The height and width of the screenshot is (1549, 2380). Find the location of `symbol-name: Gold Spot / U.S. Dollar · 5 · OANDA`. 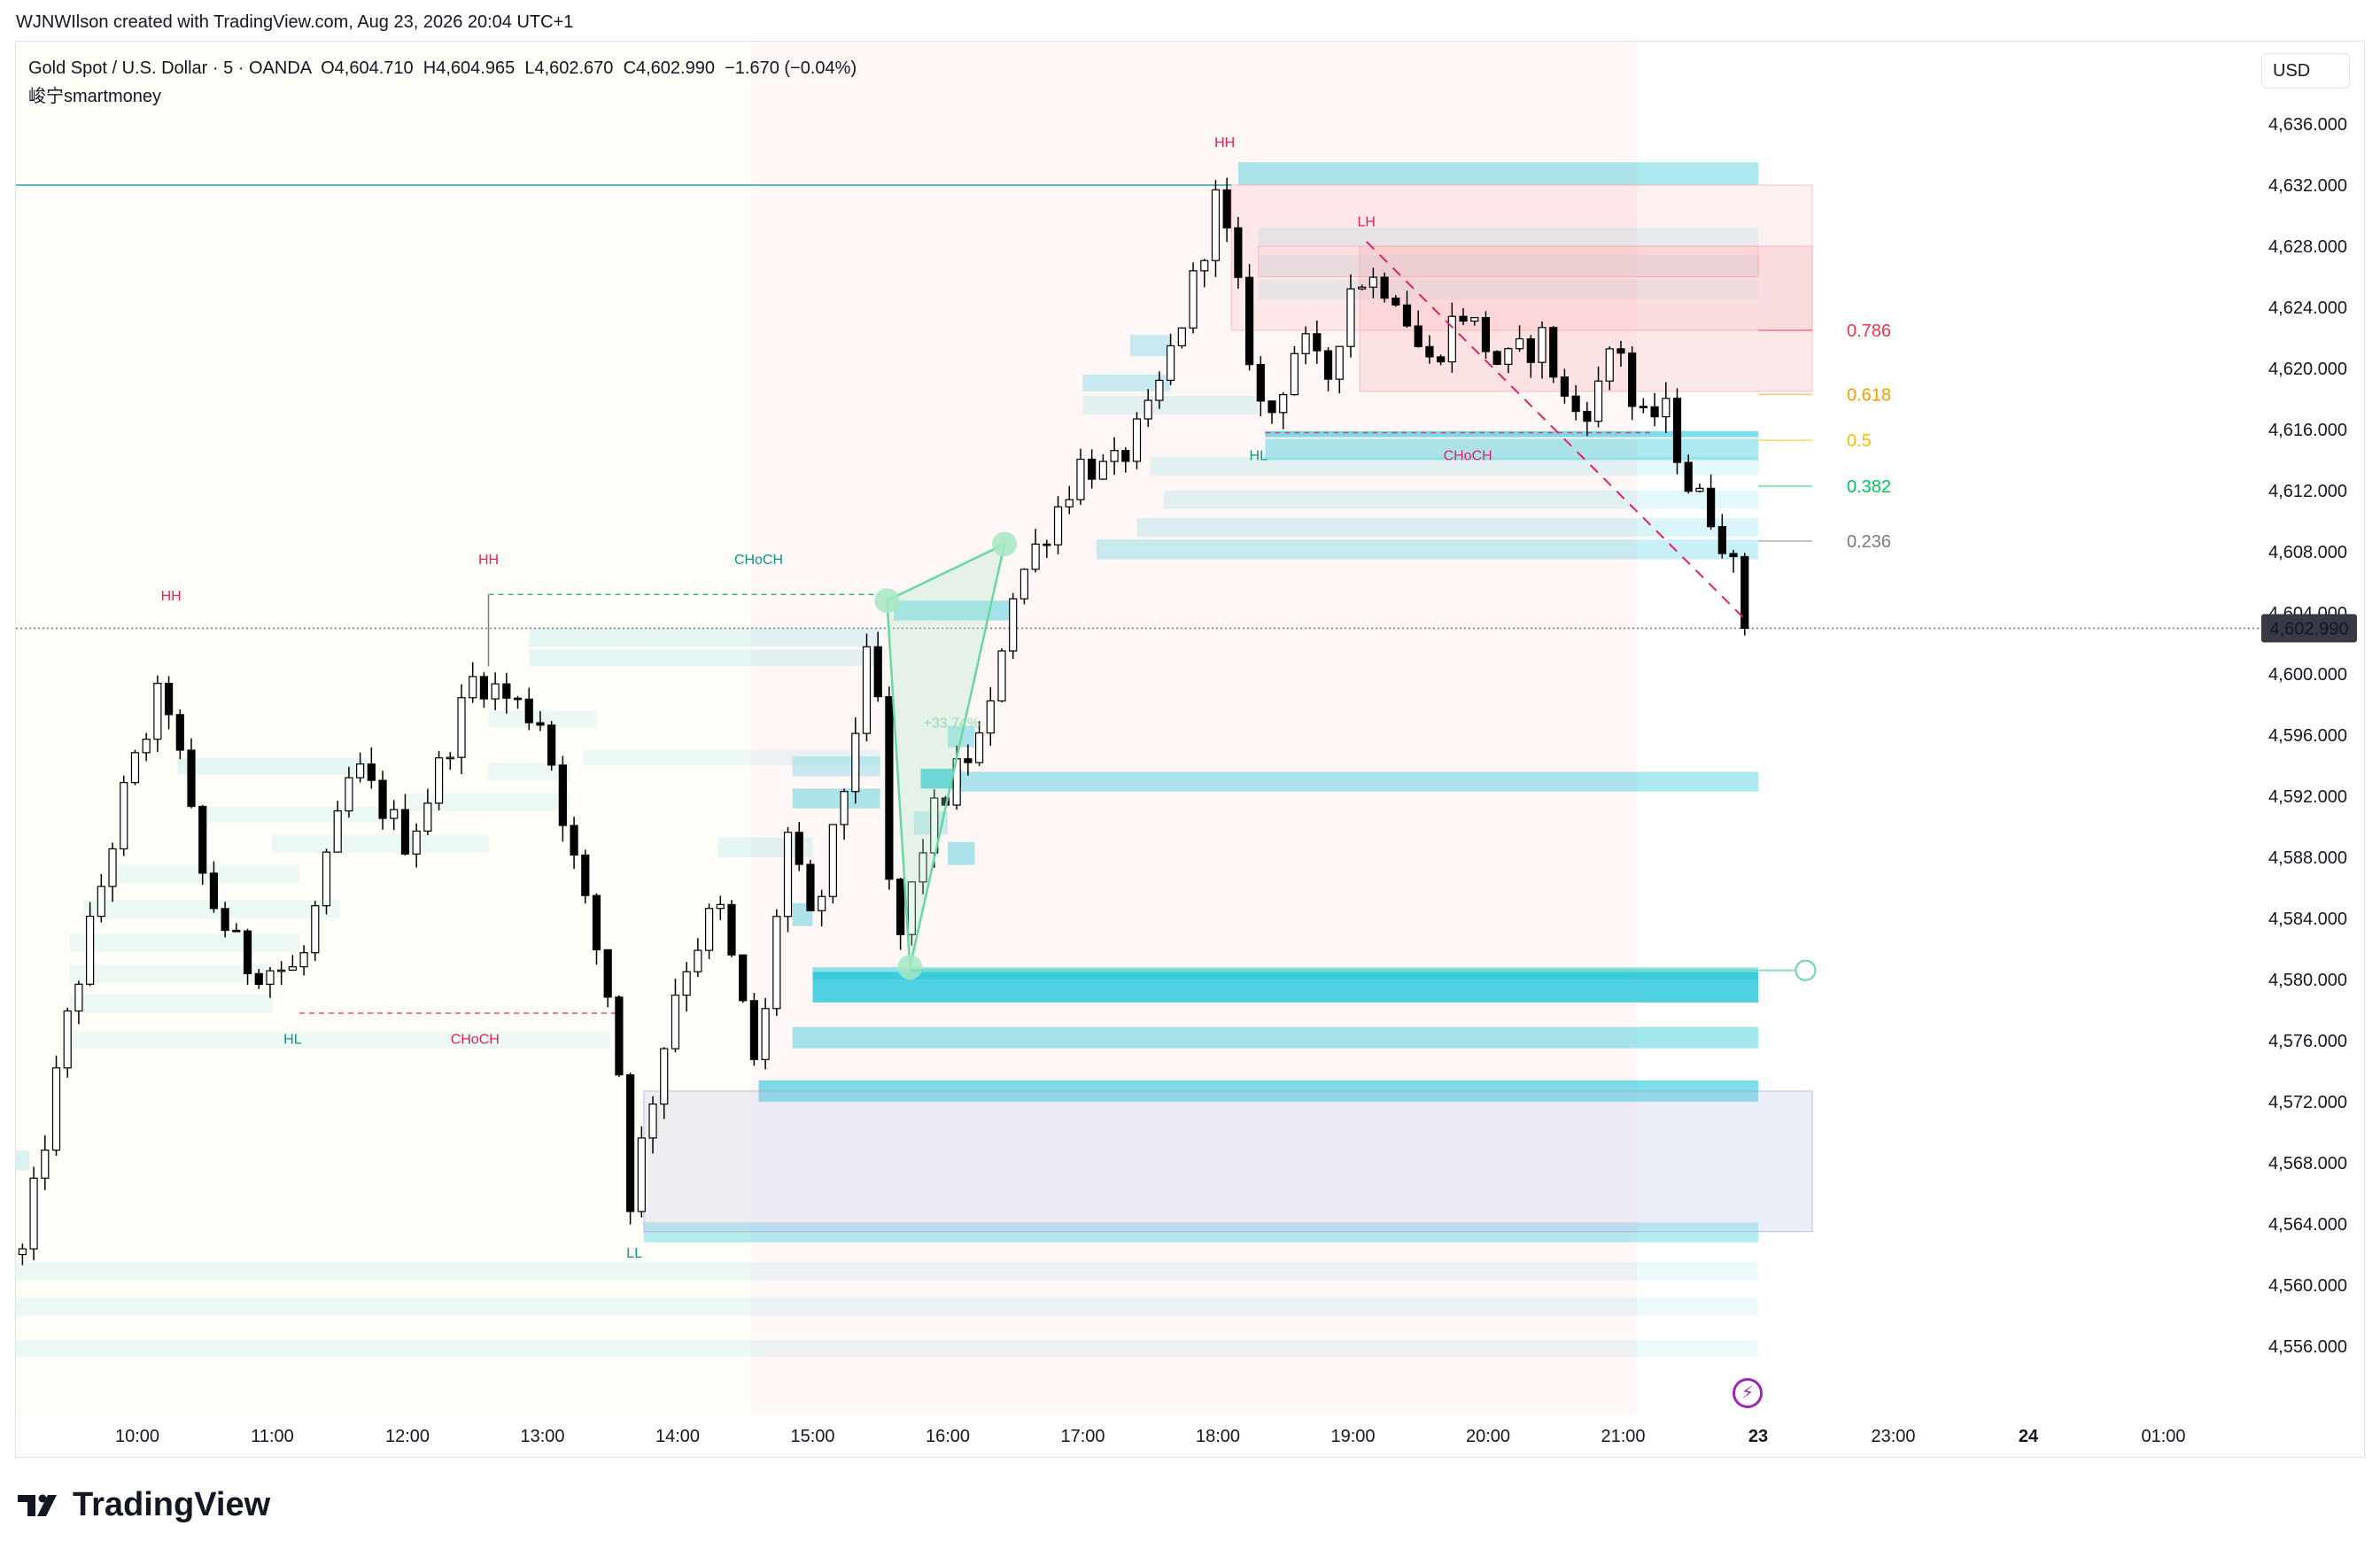

symbol-name: Gold Spot / U.S. Dollar · 5 · OANDA is located at coordinates (169, 68).